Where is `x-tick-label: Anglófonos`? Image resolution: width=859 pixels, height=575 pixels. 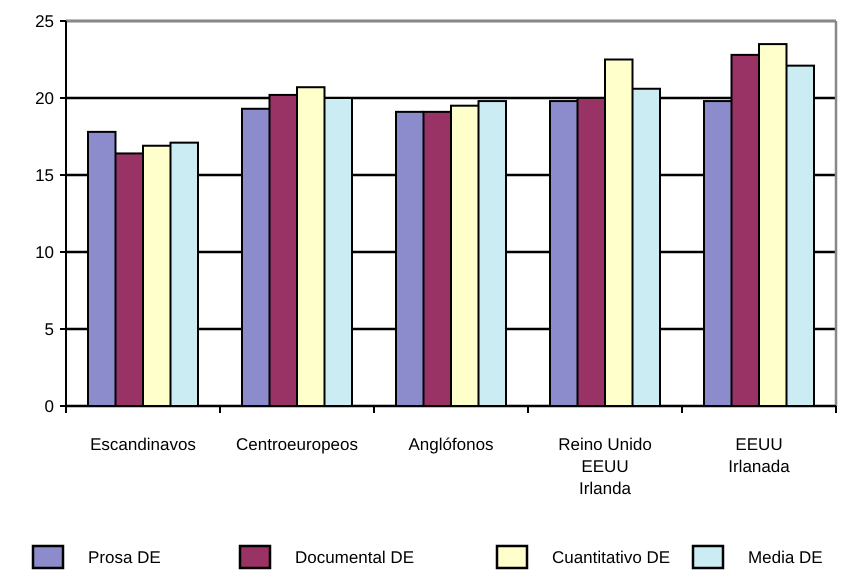 x-tick-label: Anglófonos is located at coordinates (451, 444).